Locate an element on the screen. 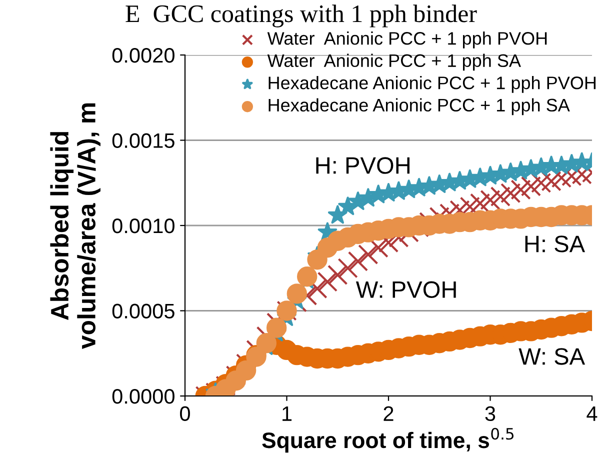 This screenshot has height=464, width=602. legend-label: Water Anionic PCC + 1 pph SA is located at coordinates (394, 62).